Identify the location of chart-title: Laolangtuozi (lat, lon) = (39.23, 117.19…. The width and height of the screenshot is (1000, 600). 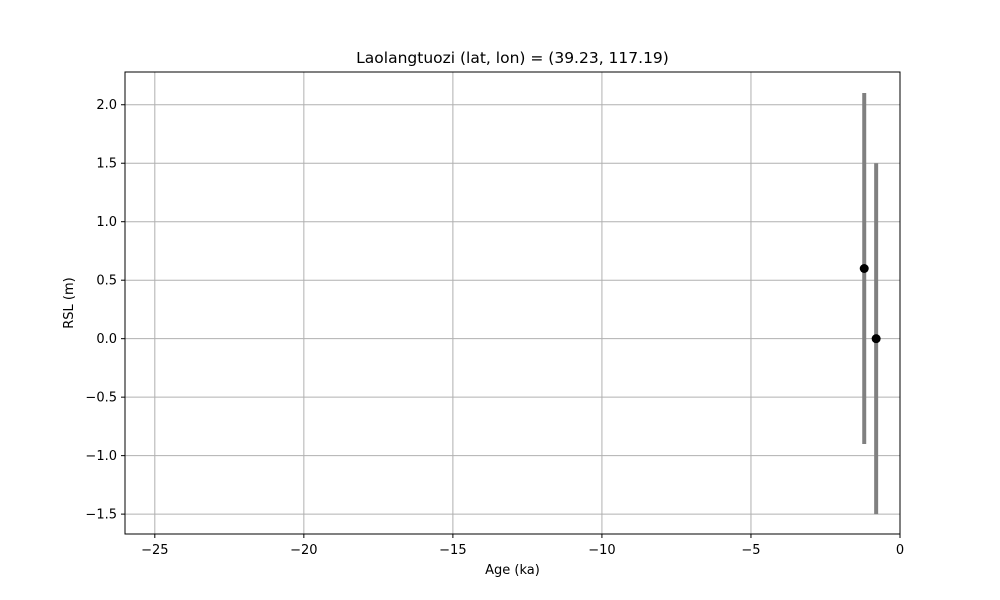
(512, 58).